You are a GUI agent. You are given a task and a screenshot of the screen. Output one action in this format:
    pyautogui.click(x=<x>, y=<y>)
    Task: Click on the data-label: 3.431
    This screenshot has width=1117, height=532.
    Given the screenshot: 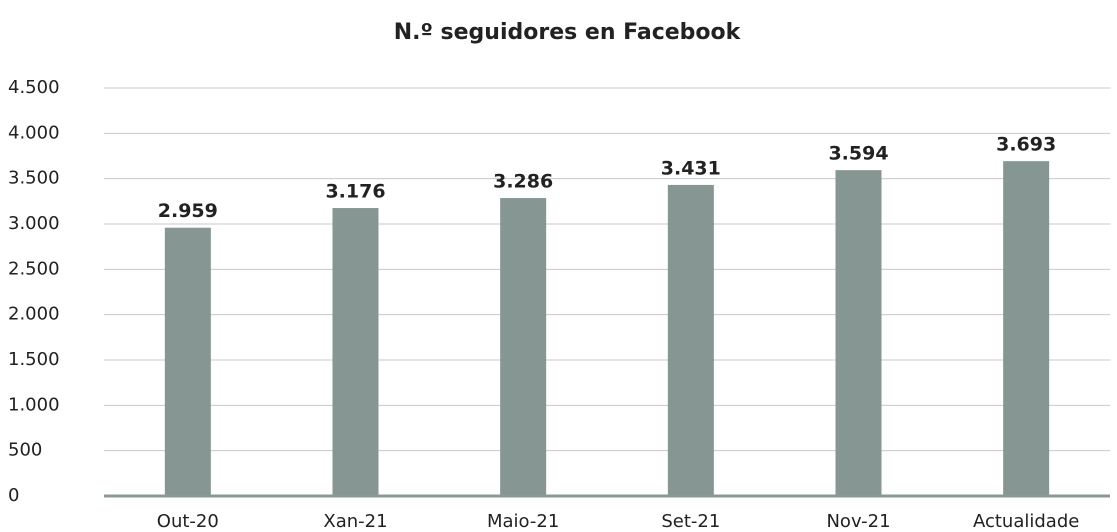 What is the action you would take?
    pyautogui.click(x=691, y=168)
    